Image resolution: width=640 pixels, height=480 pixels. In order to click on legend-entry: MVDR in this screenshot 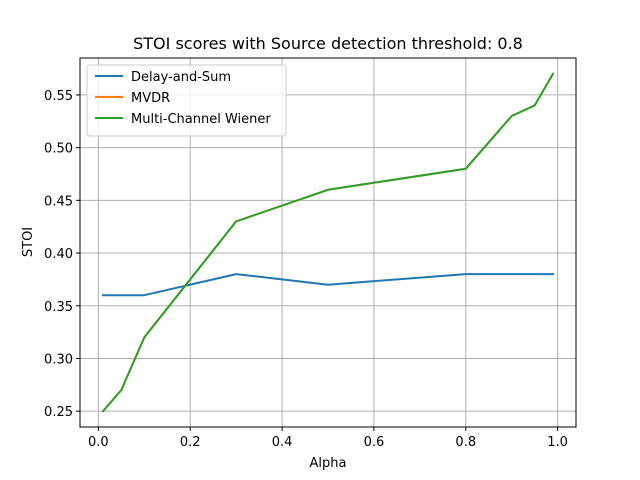, I will do `click(150, 98)`.